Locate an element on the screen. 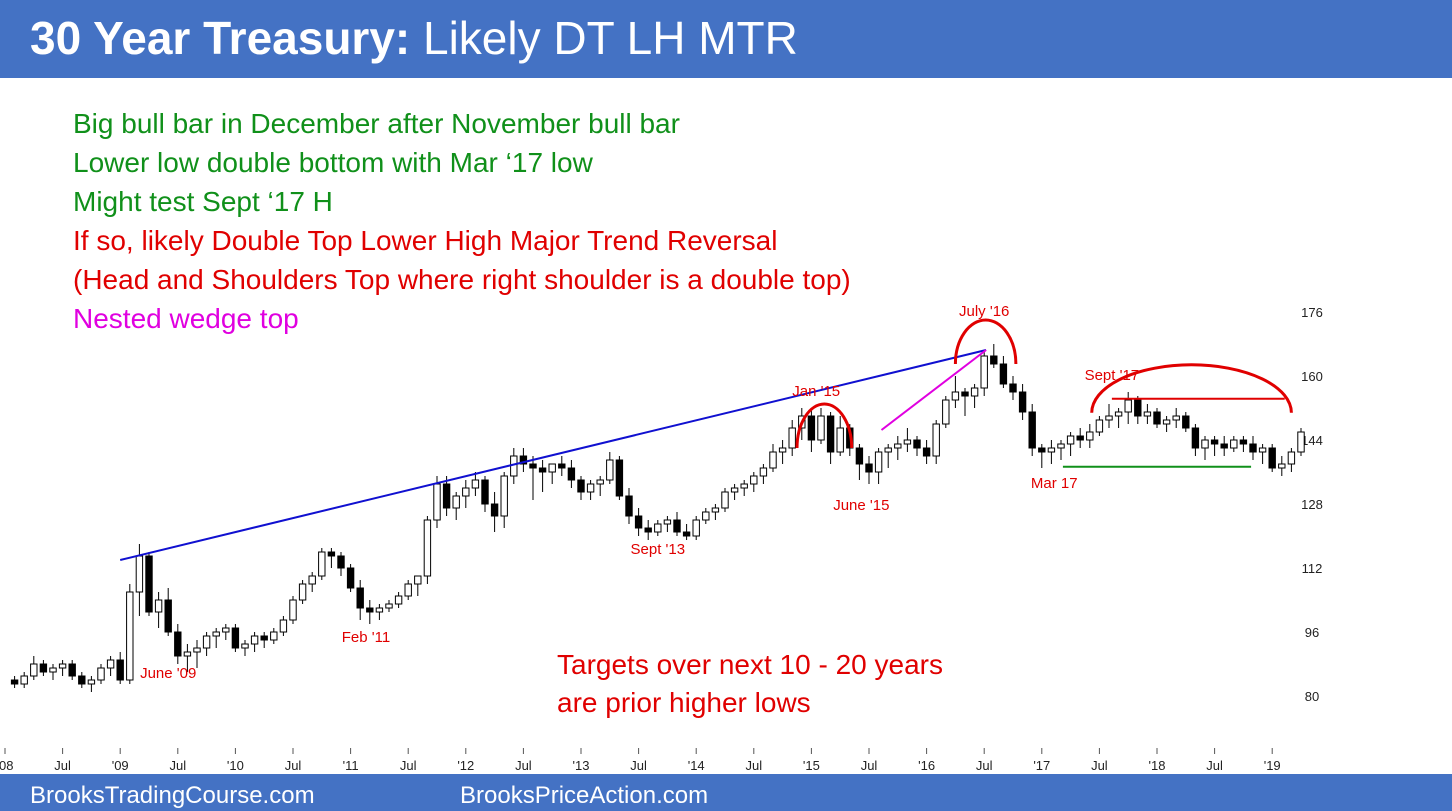  y-tick-label: 80 is located at coordinates (1312, 696).